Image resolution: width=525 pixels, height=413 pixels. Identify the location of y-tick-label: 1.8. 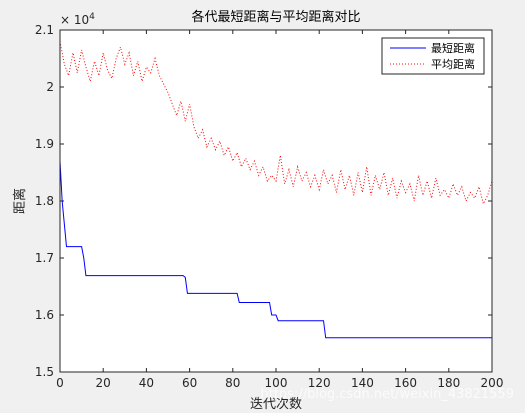
(44, 201).